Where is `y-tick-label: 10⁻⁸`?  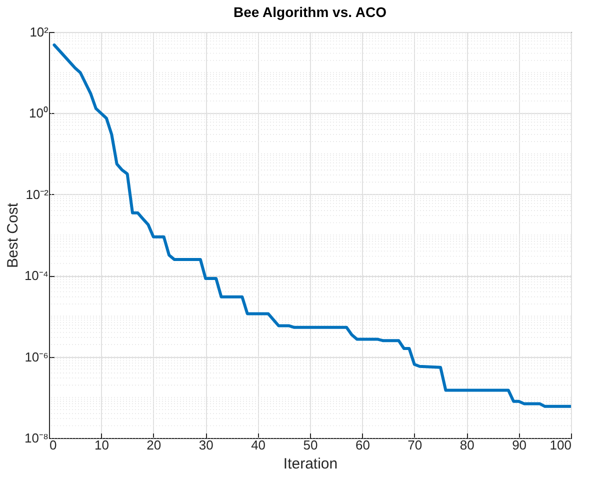
y-tick-label: 10⁻⁸ is located at coordinates (36, 438).